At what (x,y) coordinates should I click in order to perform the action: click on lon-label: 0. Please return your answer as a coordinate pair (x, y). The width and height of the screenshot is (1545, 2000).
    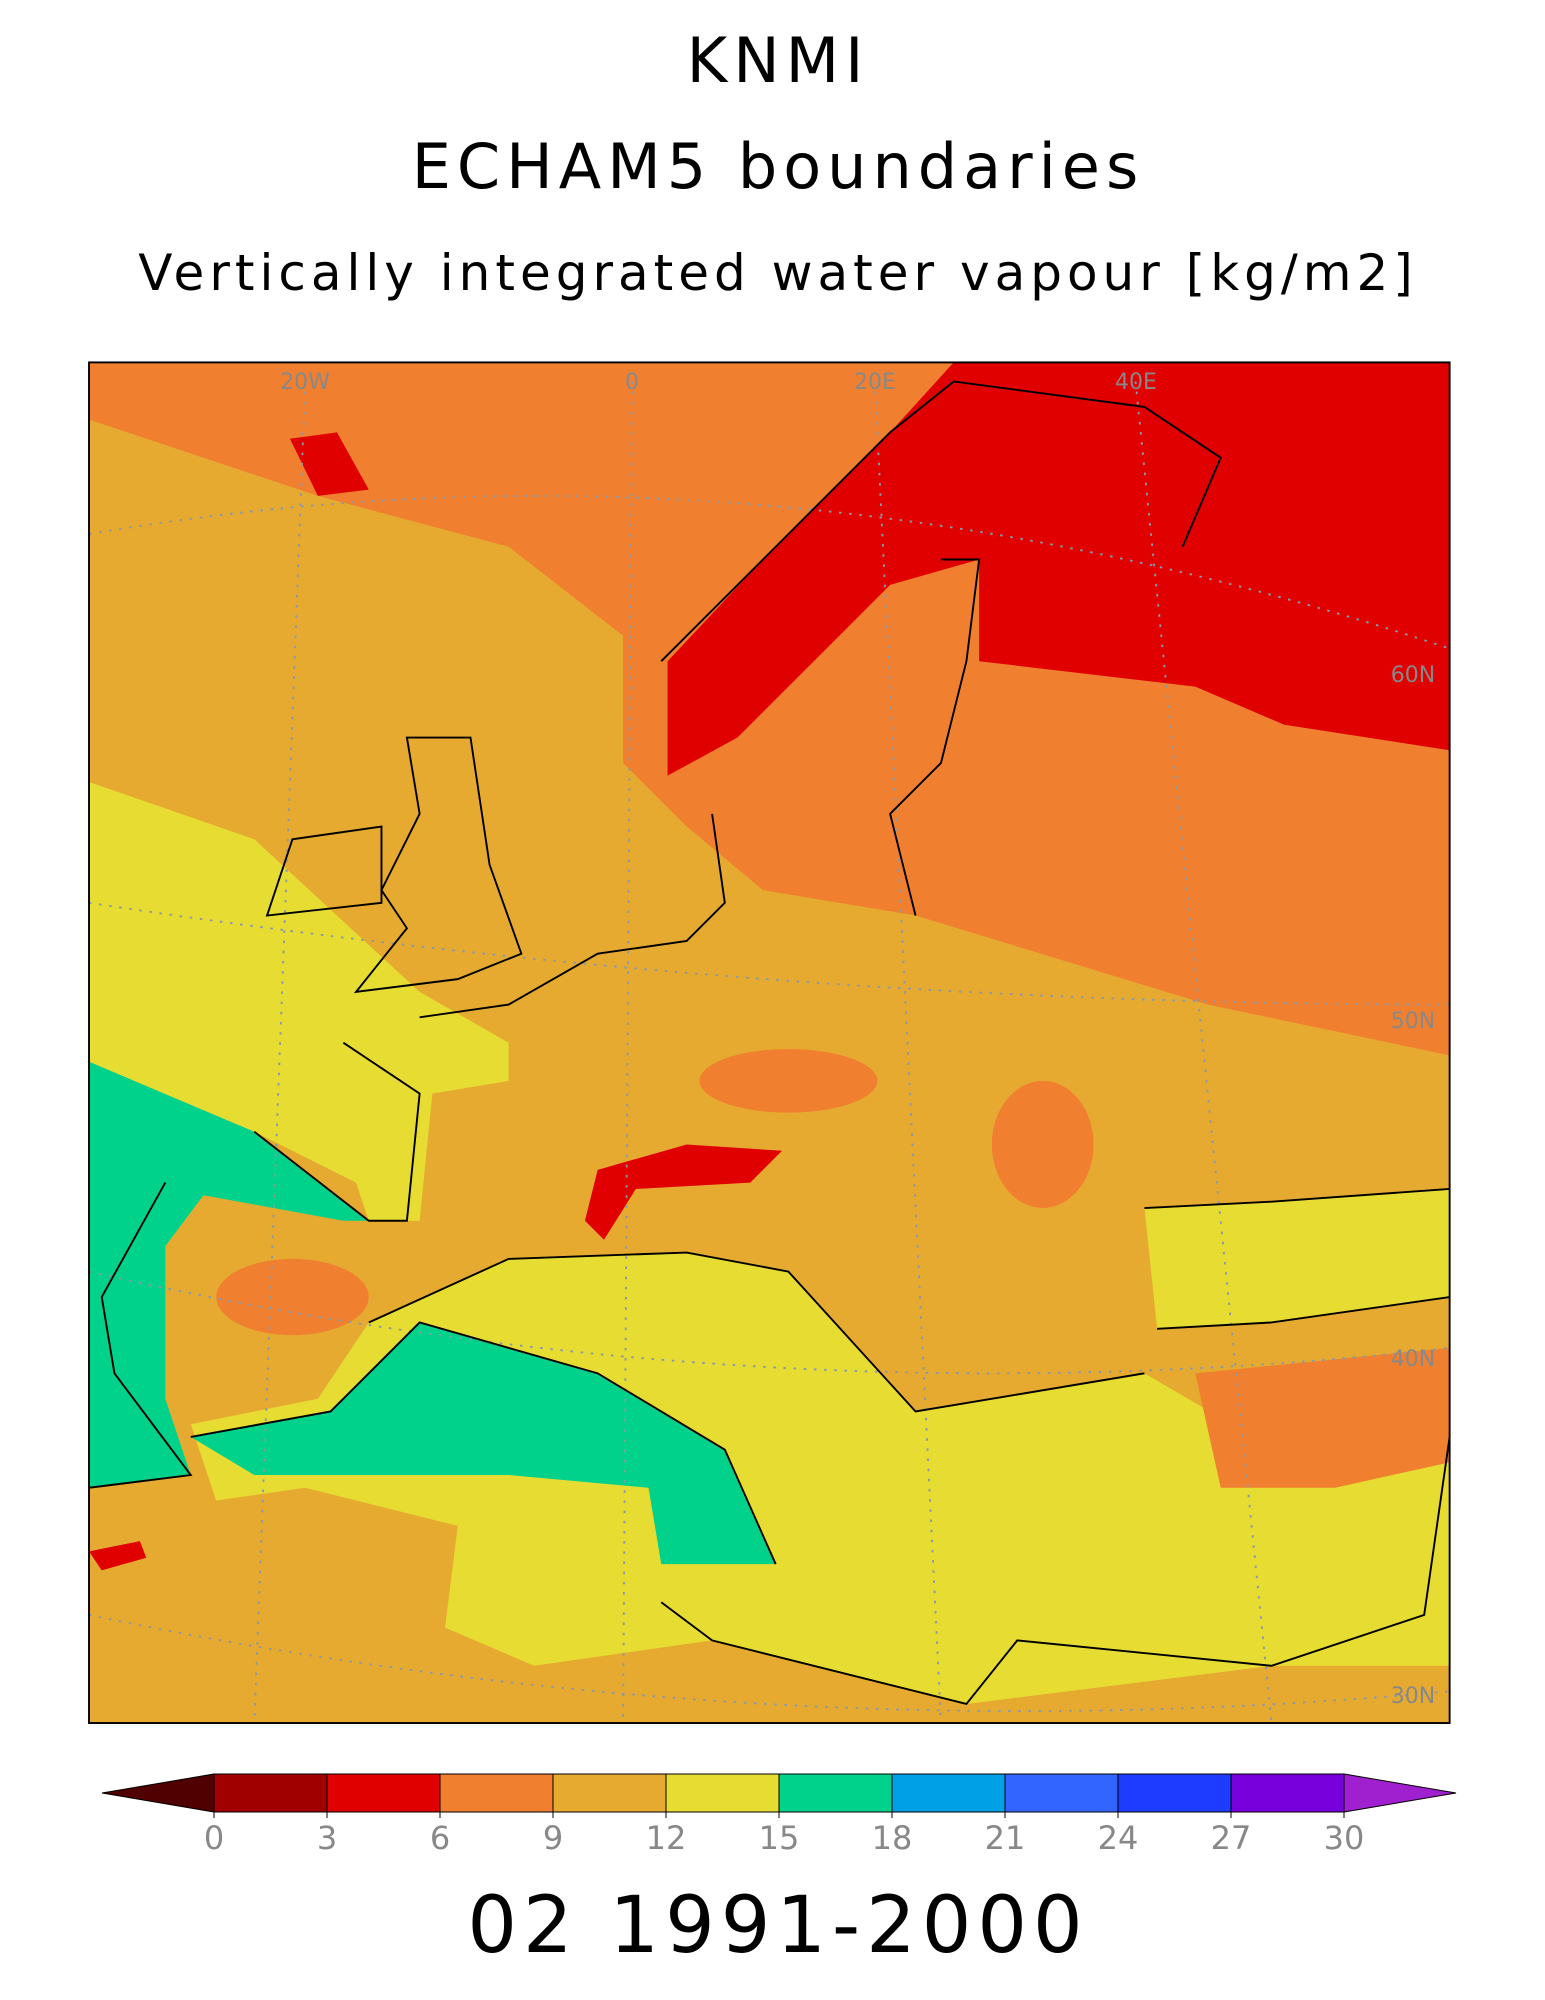
    Looking at the image, I should click on (632, 382).